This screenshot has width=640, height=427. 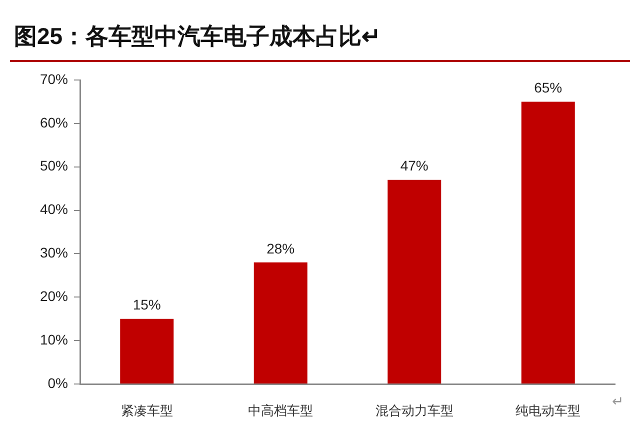 I want to click on x-tick-label: 纯电动车型, so click(x=548, y=410).